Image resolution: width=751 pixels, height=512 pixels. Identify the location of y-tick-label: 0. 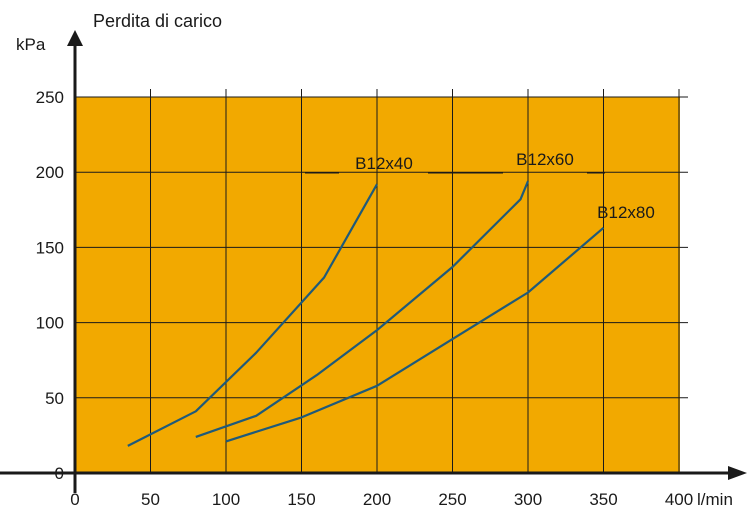
(59, 473).